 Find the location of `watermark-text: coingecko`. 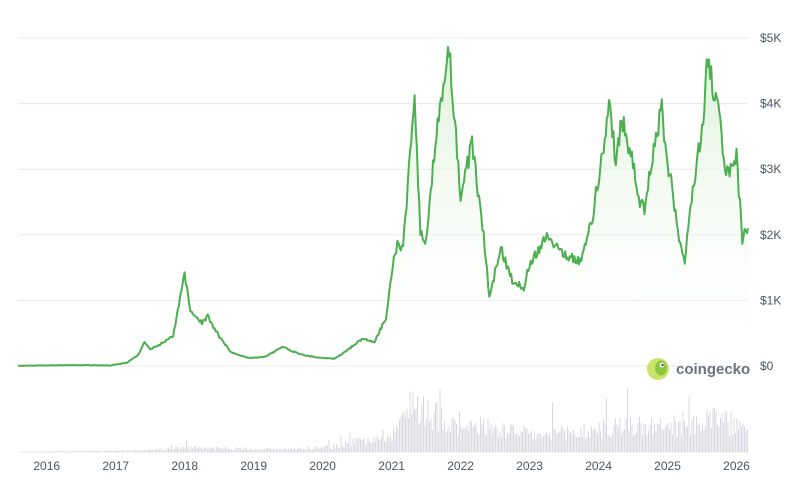

watermark-text: coingecko is located at coordinates (713, 369).